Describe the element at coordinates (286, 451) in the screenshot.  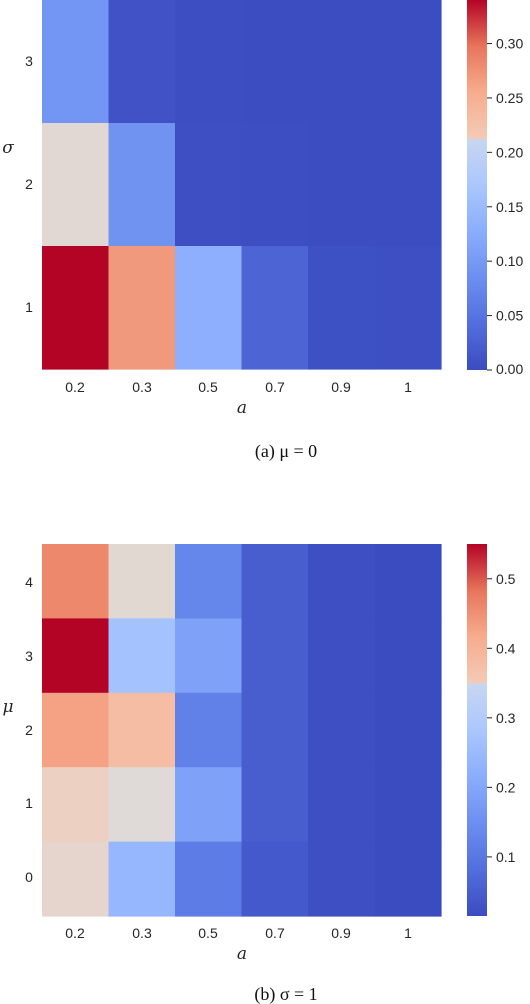
I see `caption-a: (a) μ = 0` at that location.